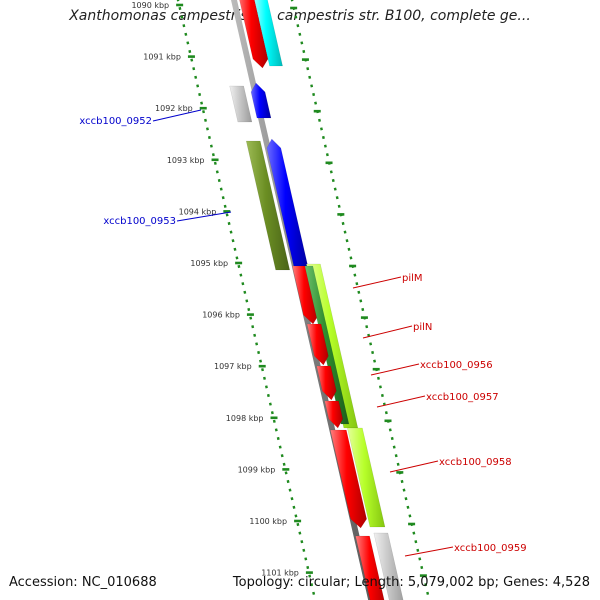 The height and width of the screenshot is (600, 600). I want to click on cds-forward-top, so click(253, 34).